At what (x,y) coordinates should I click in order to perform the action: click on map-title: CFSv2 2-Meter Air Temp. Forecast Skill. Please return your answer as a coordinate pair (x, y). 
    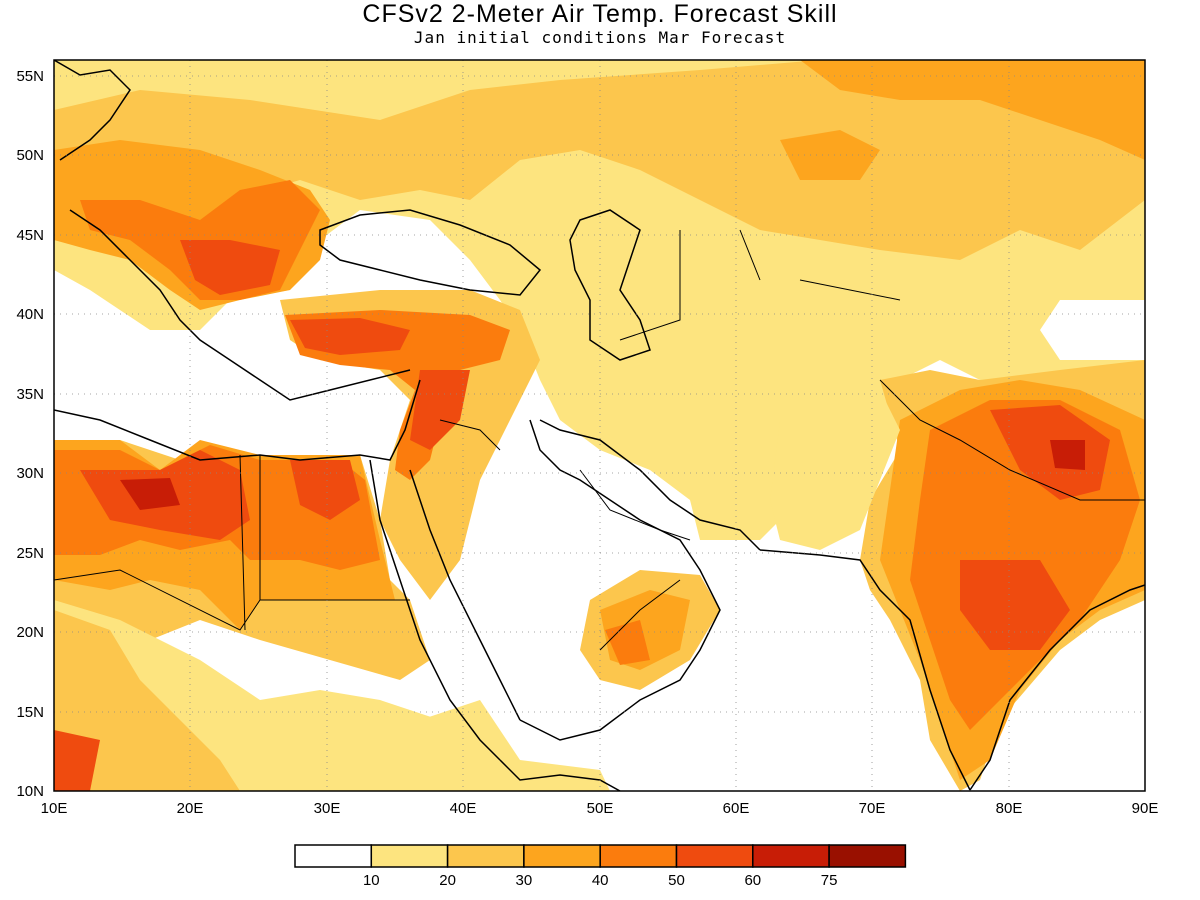
    Looking at the image, I should click on (600, 14).